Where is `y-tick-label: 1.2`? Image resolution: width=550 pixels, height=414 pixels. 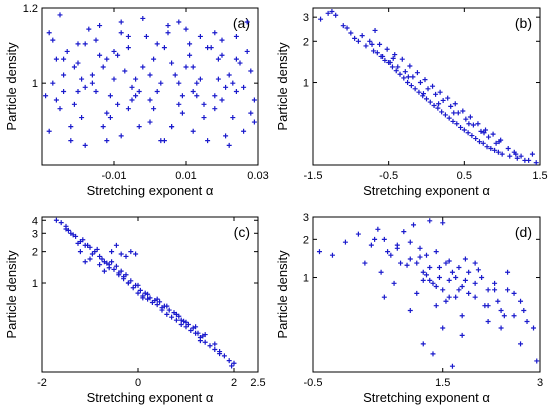
y-tick-label: 1.2 is located at coordinates (30, 9).